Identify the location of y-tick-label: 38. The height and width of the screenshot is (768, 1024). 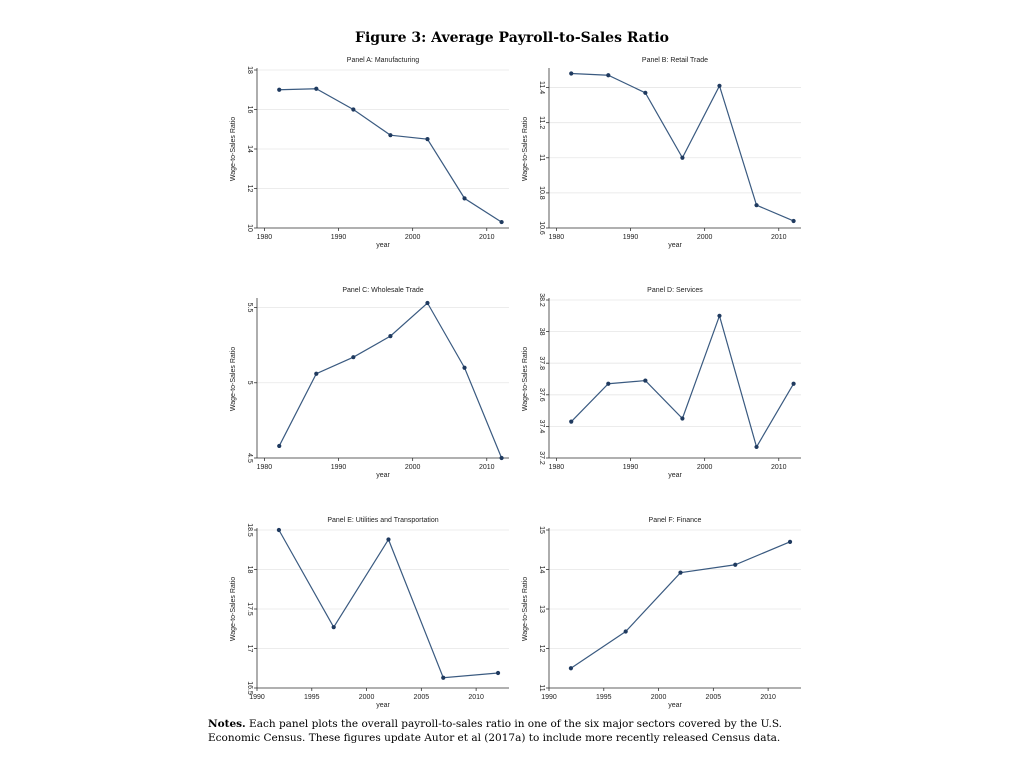
(541, 332).